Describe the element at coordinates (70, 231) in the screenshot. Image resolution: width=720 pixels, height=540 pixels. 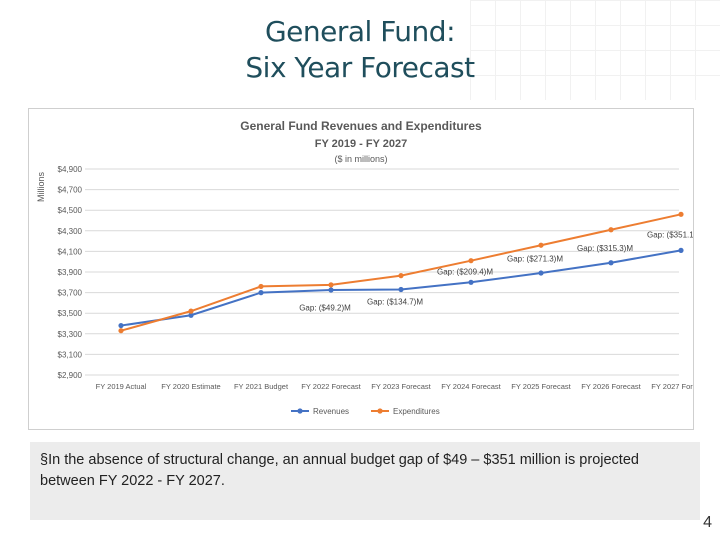
I see `y-tick-label: $4,300` at that location.